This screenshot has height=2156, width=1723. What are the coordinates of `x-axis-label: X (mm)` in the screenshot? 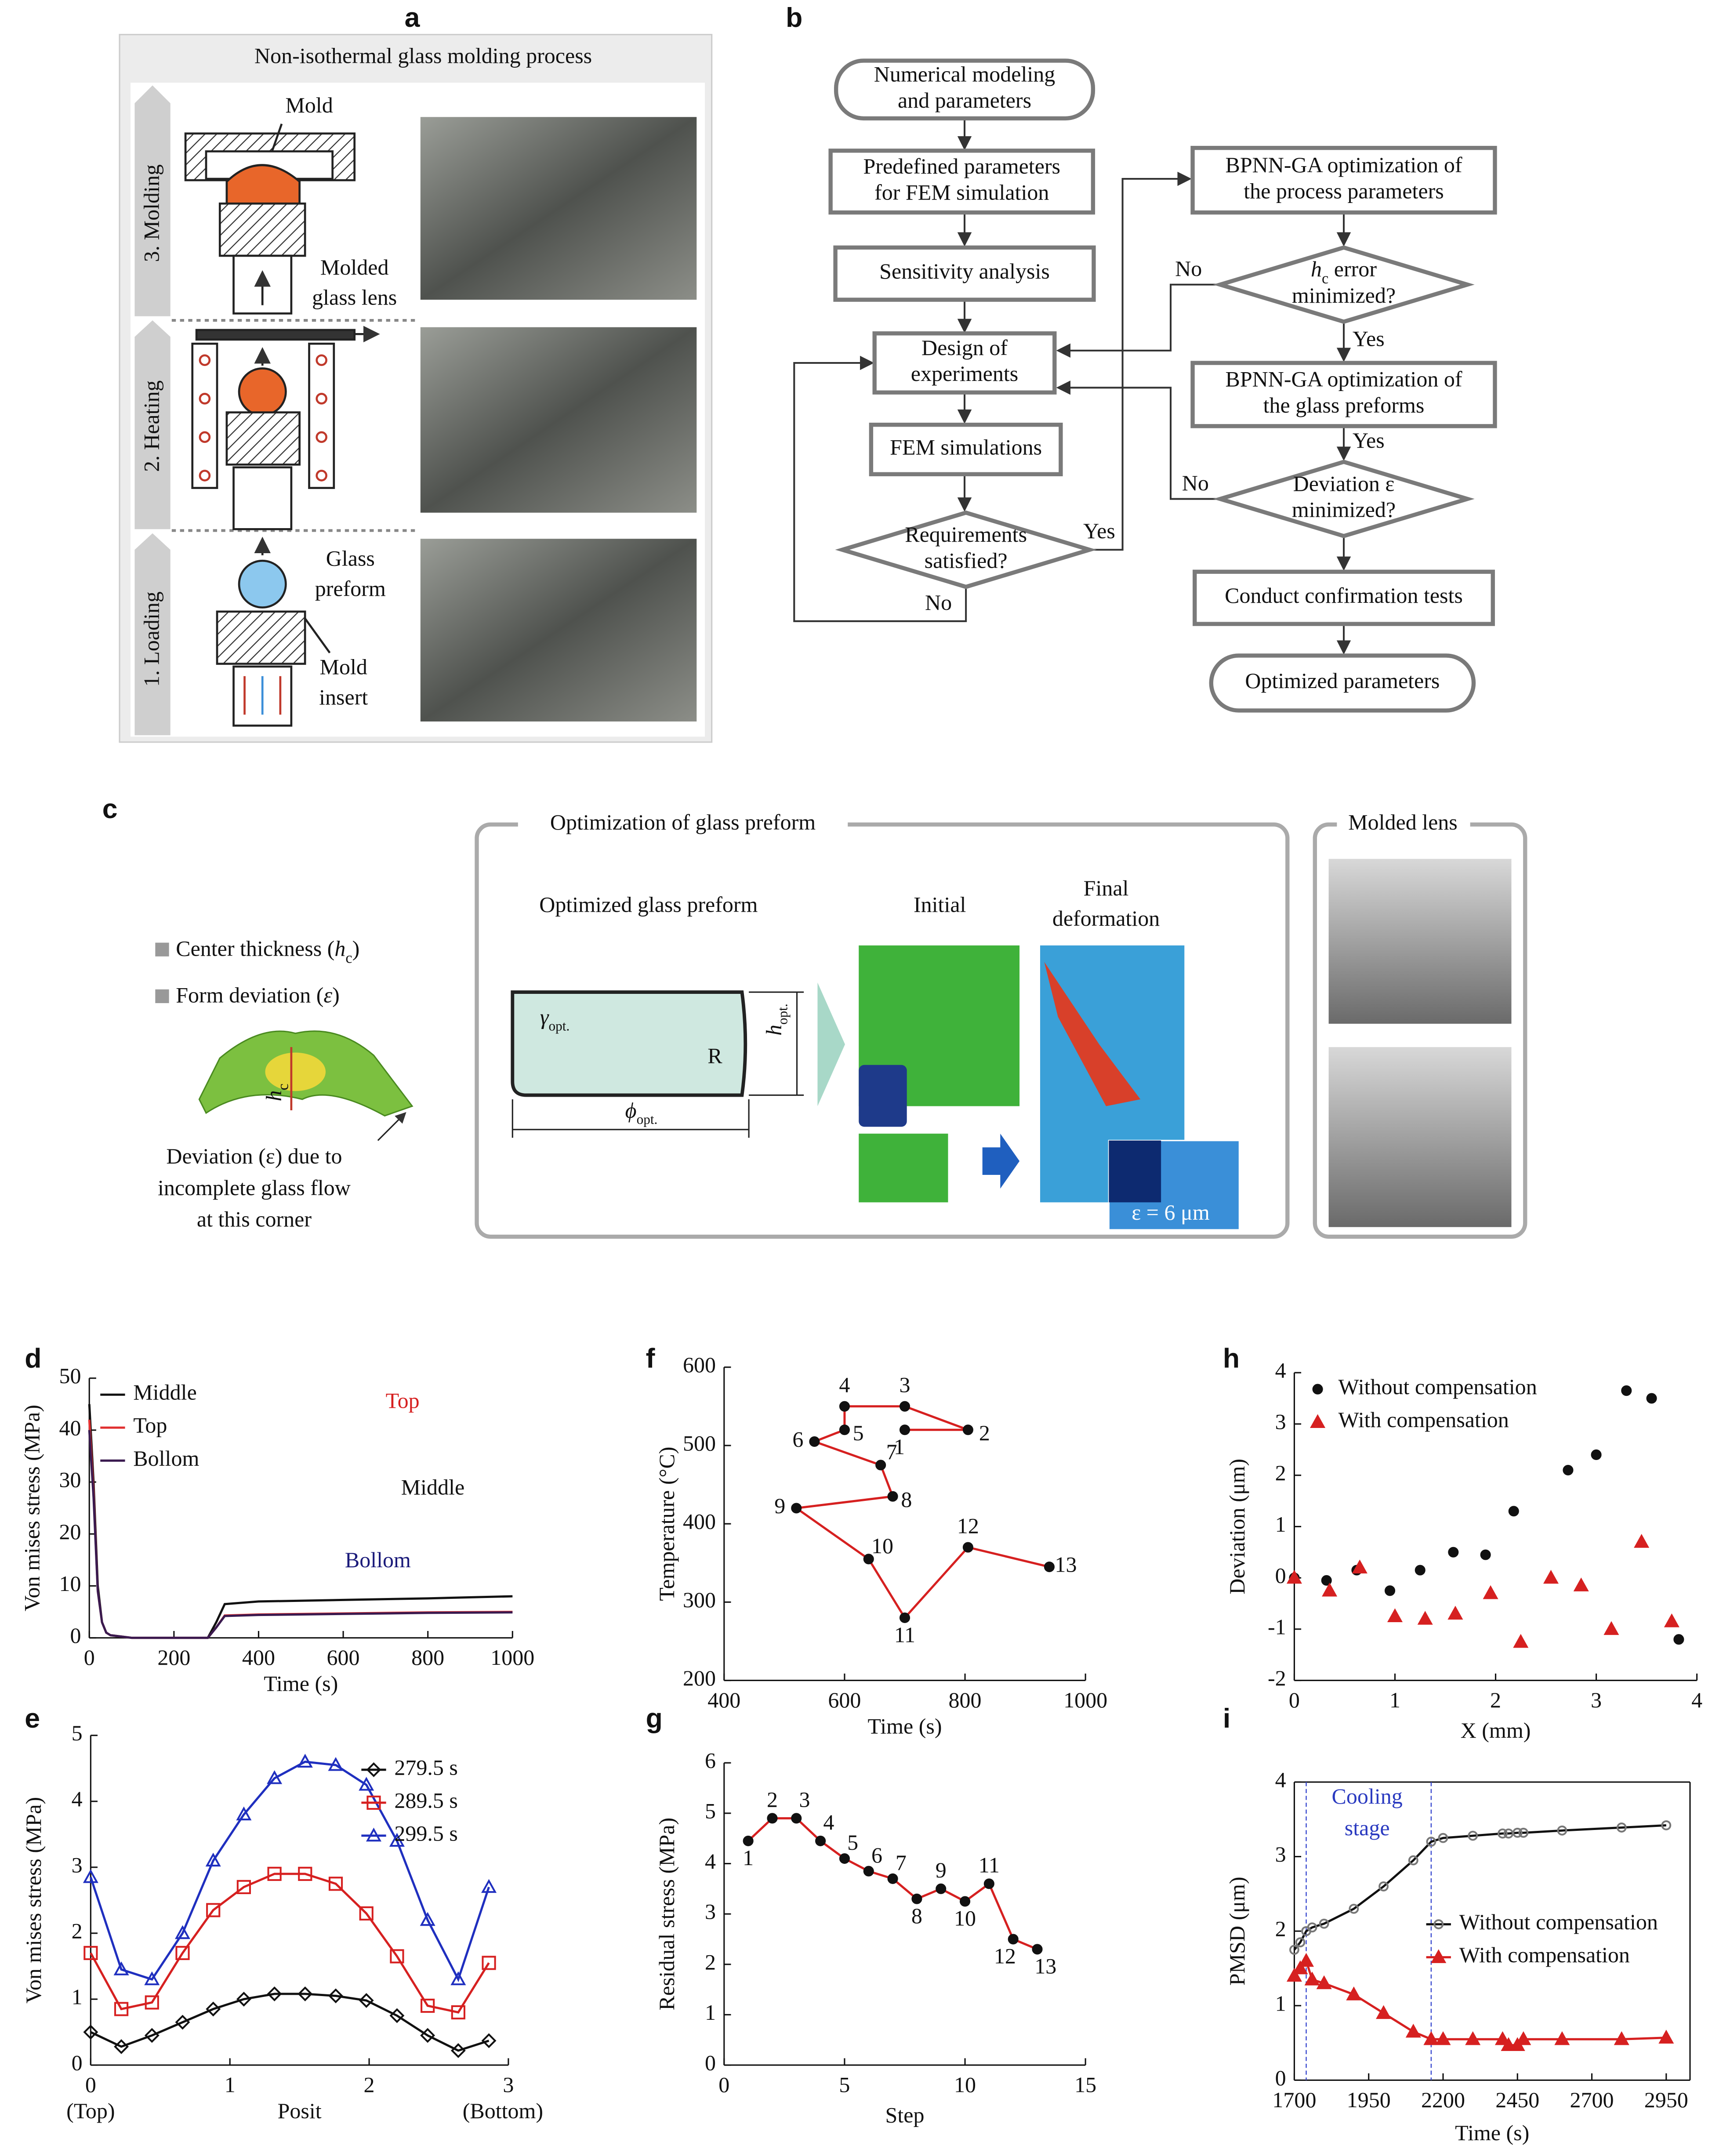 It's located at (1496, 1730).